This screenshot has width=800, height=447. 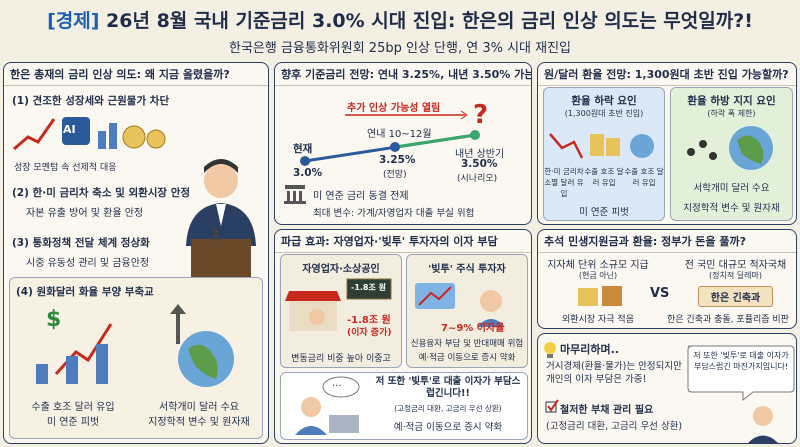 What do you see at coordinates (473, 328) in the screenshot?
I see `investor-value: 7~9% 이자율` at bounding box center [473, 328].